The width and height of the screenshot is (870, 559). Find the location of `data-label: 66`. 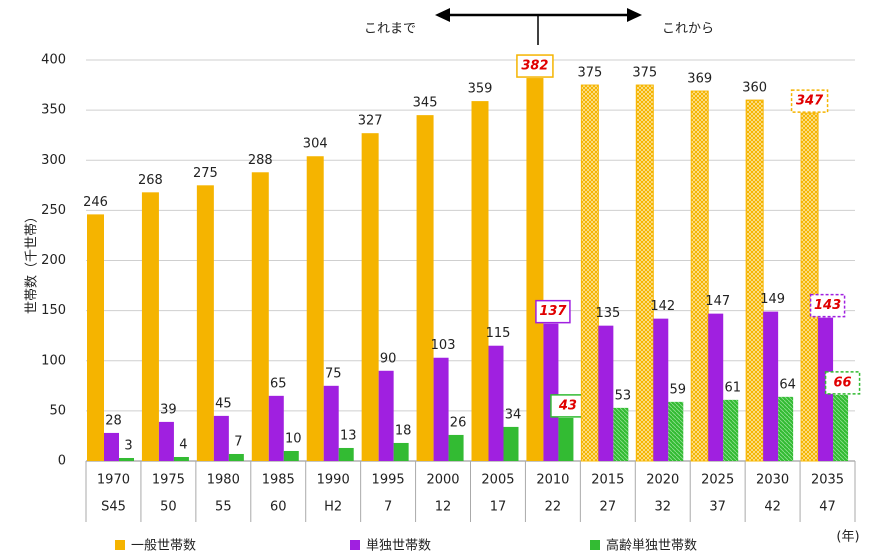

data-label: 66 is located at coordinates (843, 382).